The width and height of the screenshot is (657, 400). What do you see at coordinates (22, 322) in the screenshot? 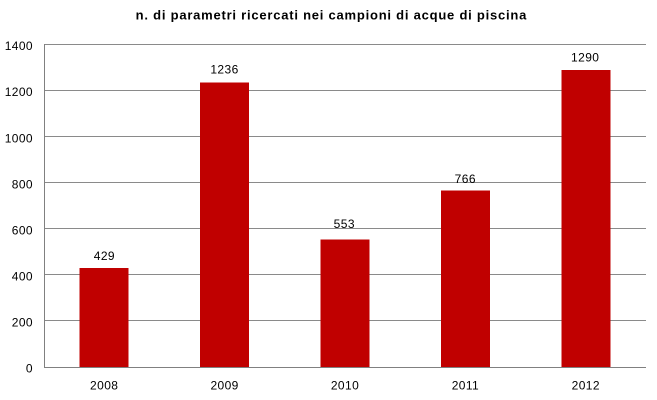
I see `svg-text: 200` at bounding box center [22, 322].